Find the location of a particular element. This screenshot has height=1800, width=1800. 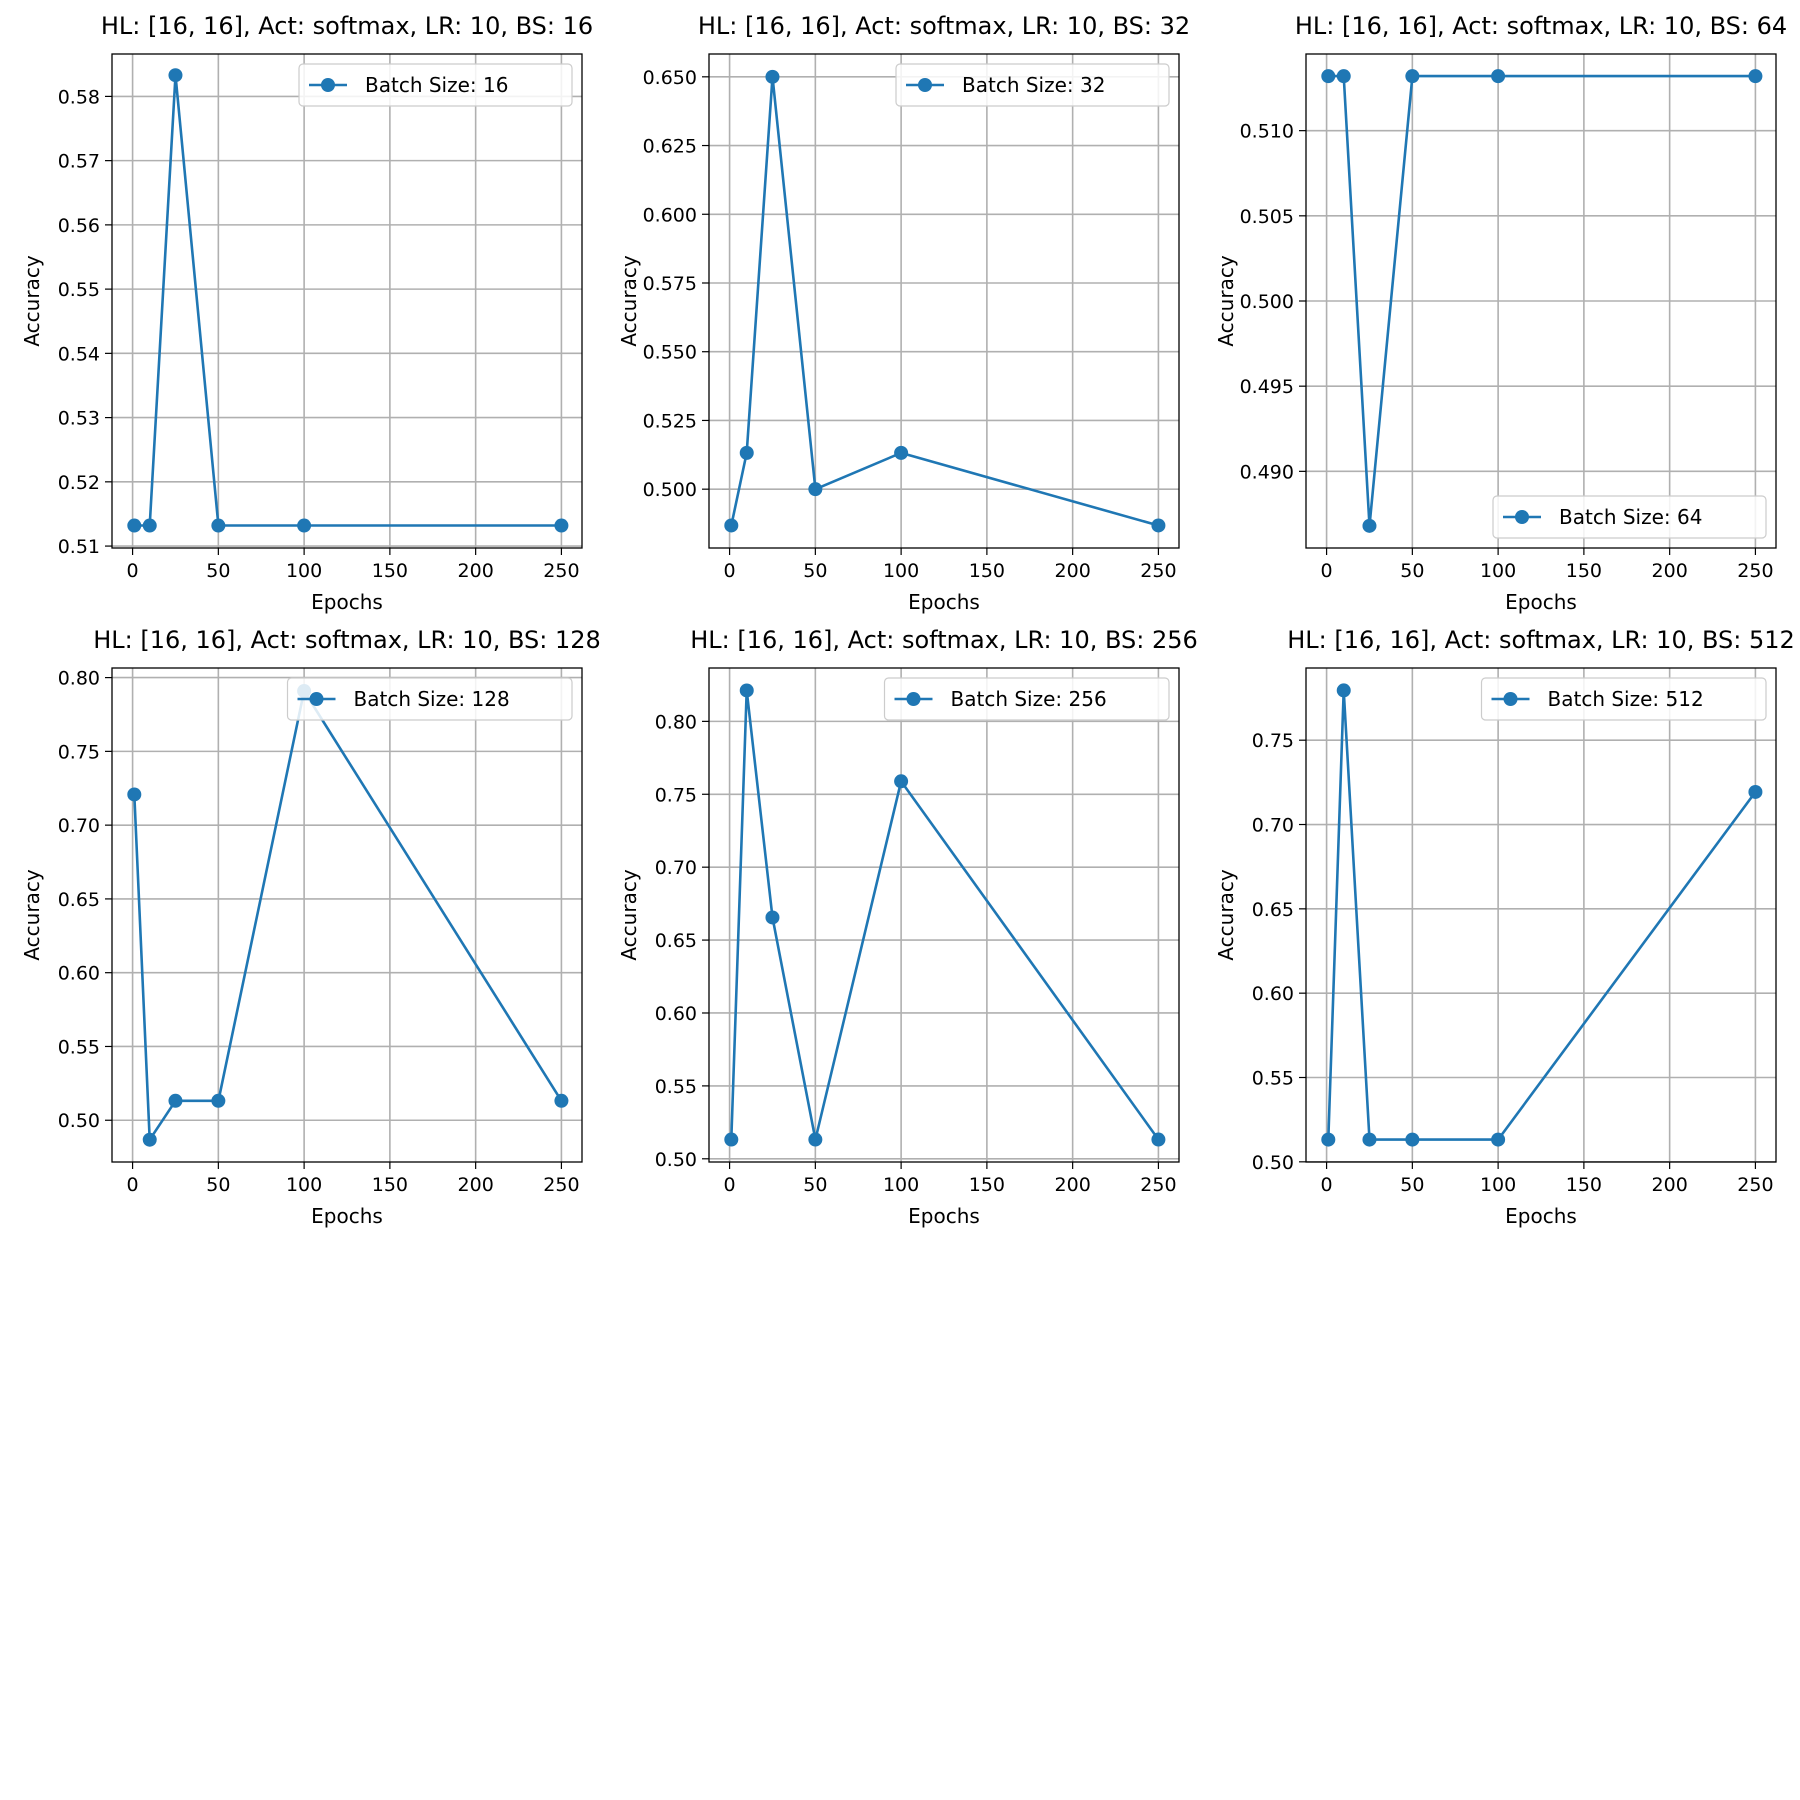

y-tick-label: 0.57 is located at coordinates (79, 162).